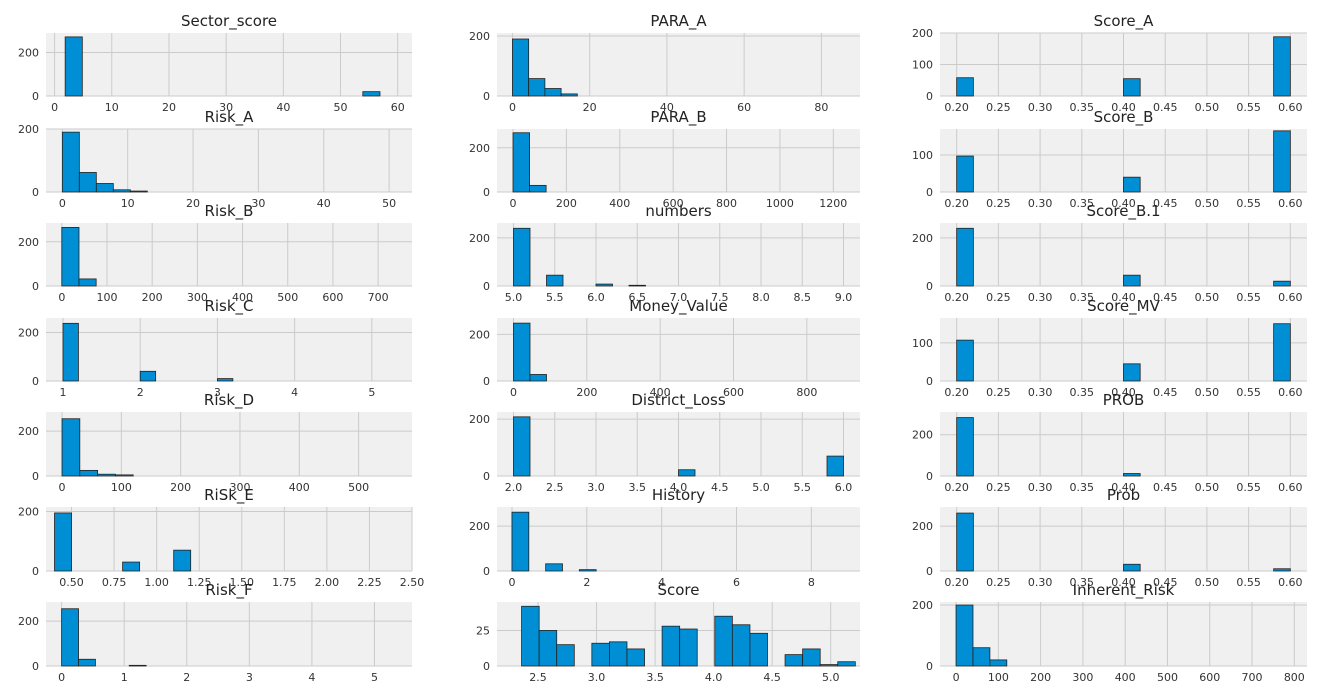 Image resolution: width=1318 pixels, height=688 pixels. What do you see at coordinates (821, 107) in the screenshot?
I see `x-tick-label: 80` at bounding box center [821, 107].